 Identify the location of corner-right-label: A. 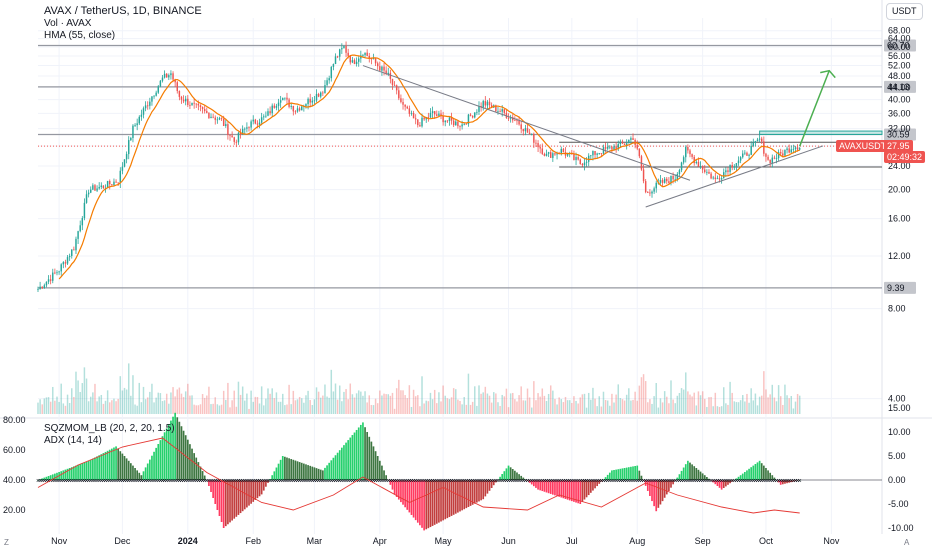
(907, 542).